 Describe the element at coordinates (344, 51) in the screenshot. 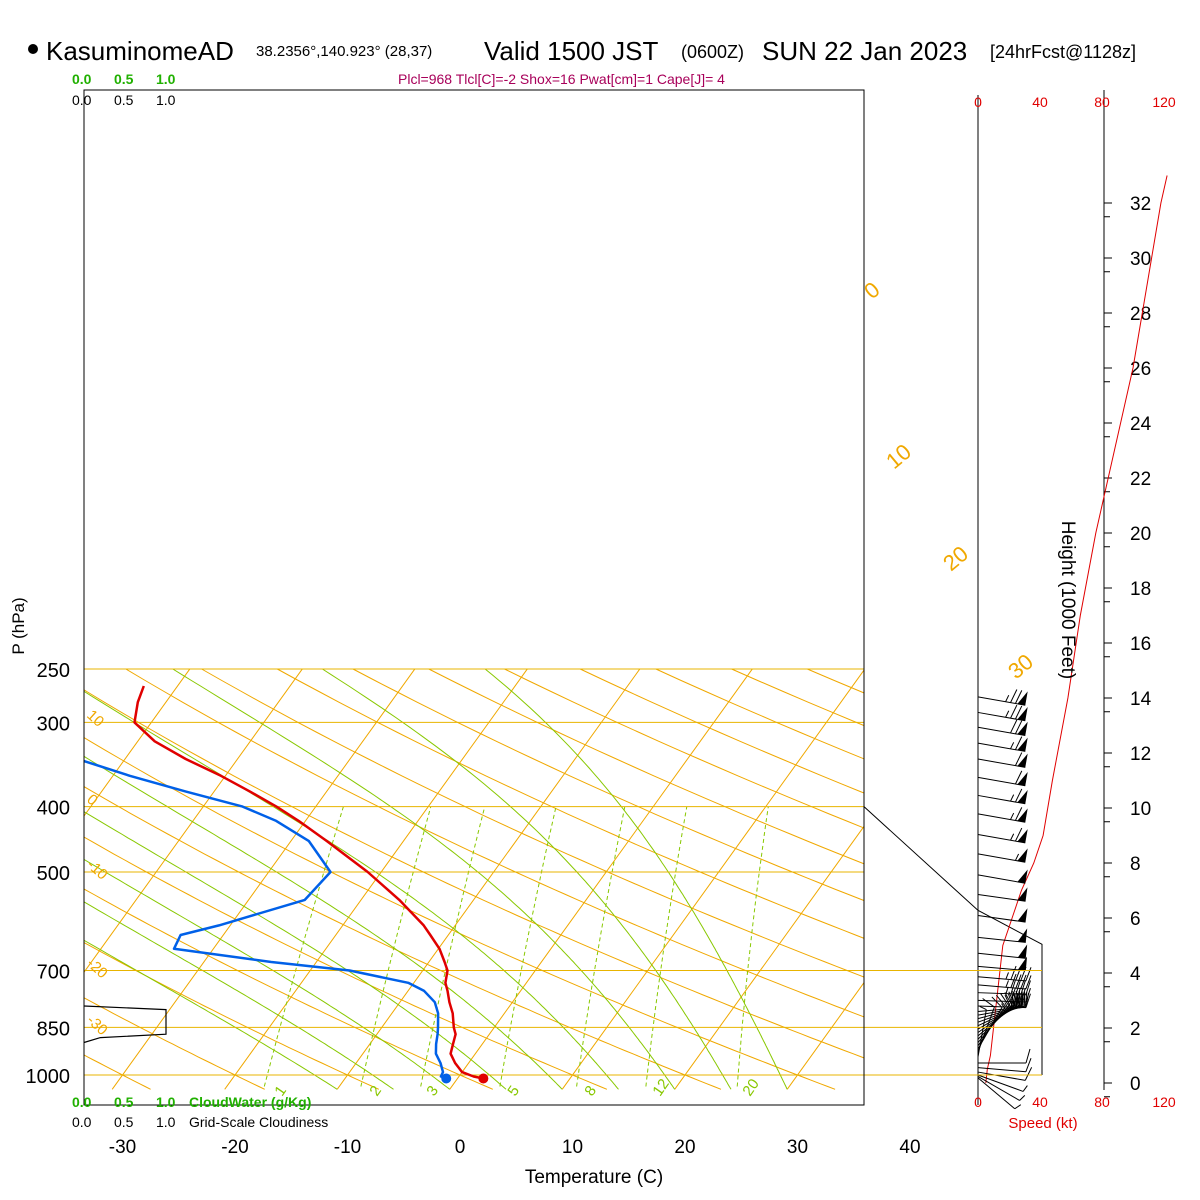

I see `station-coords: 38.2356°,140.923° (28,37)` at that location.